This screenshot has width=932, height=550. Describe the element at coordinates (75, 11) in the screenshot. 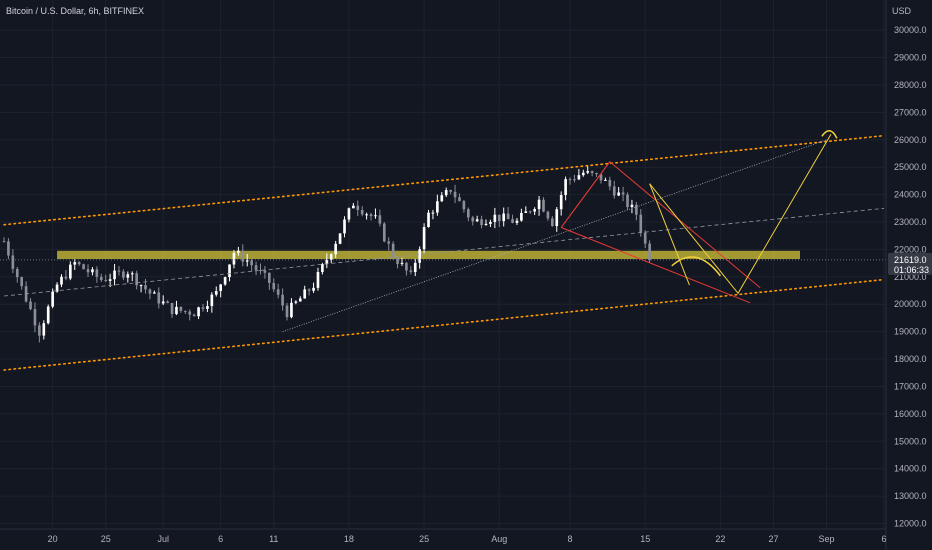

I see `symbol-title: Bitcoin / U.S. Dollar, 6h, BITFINEX` at that location.